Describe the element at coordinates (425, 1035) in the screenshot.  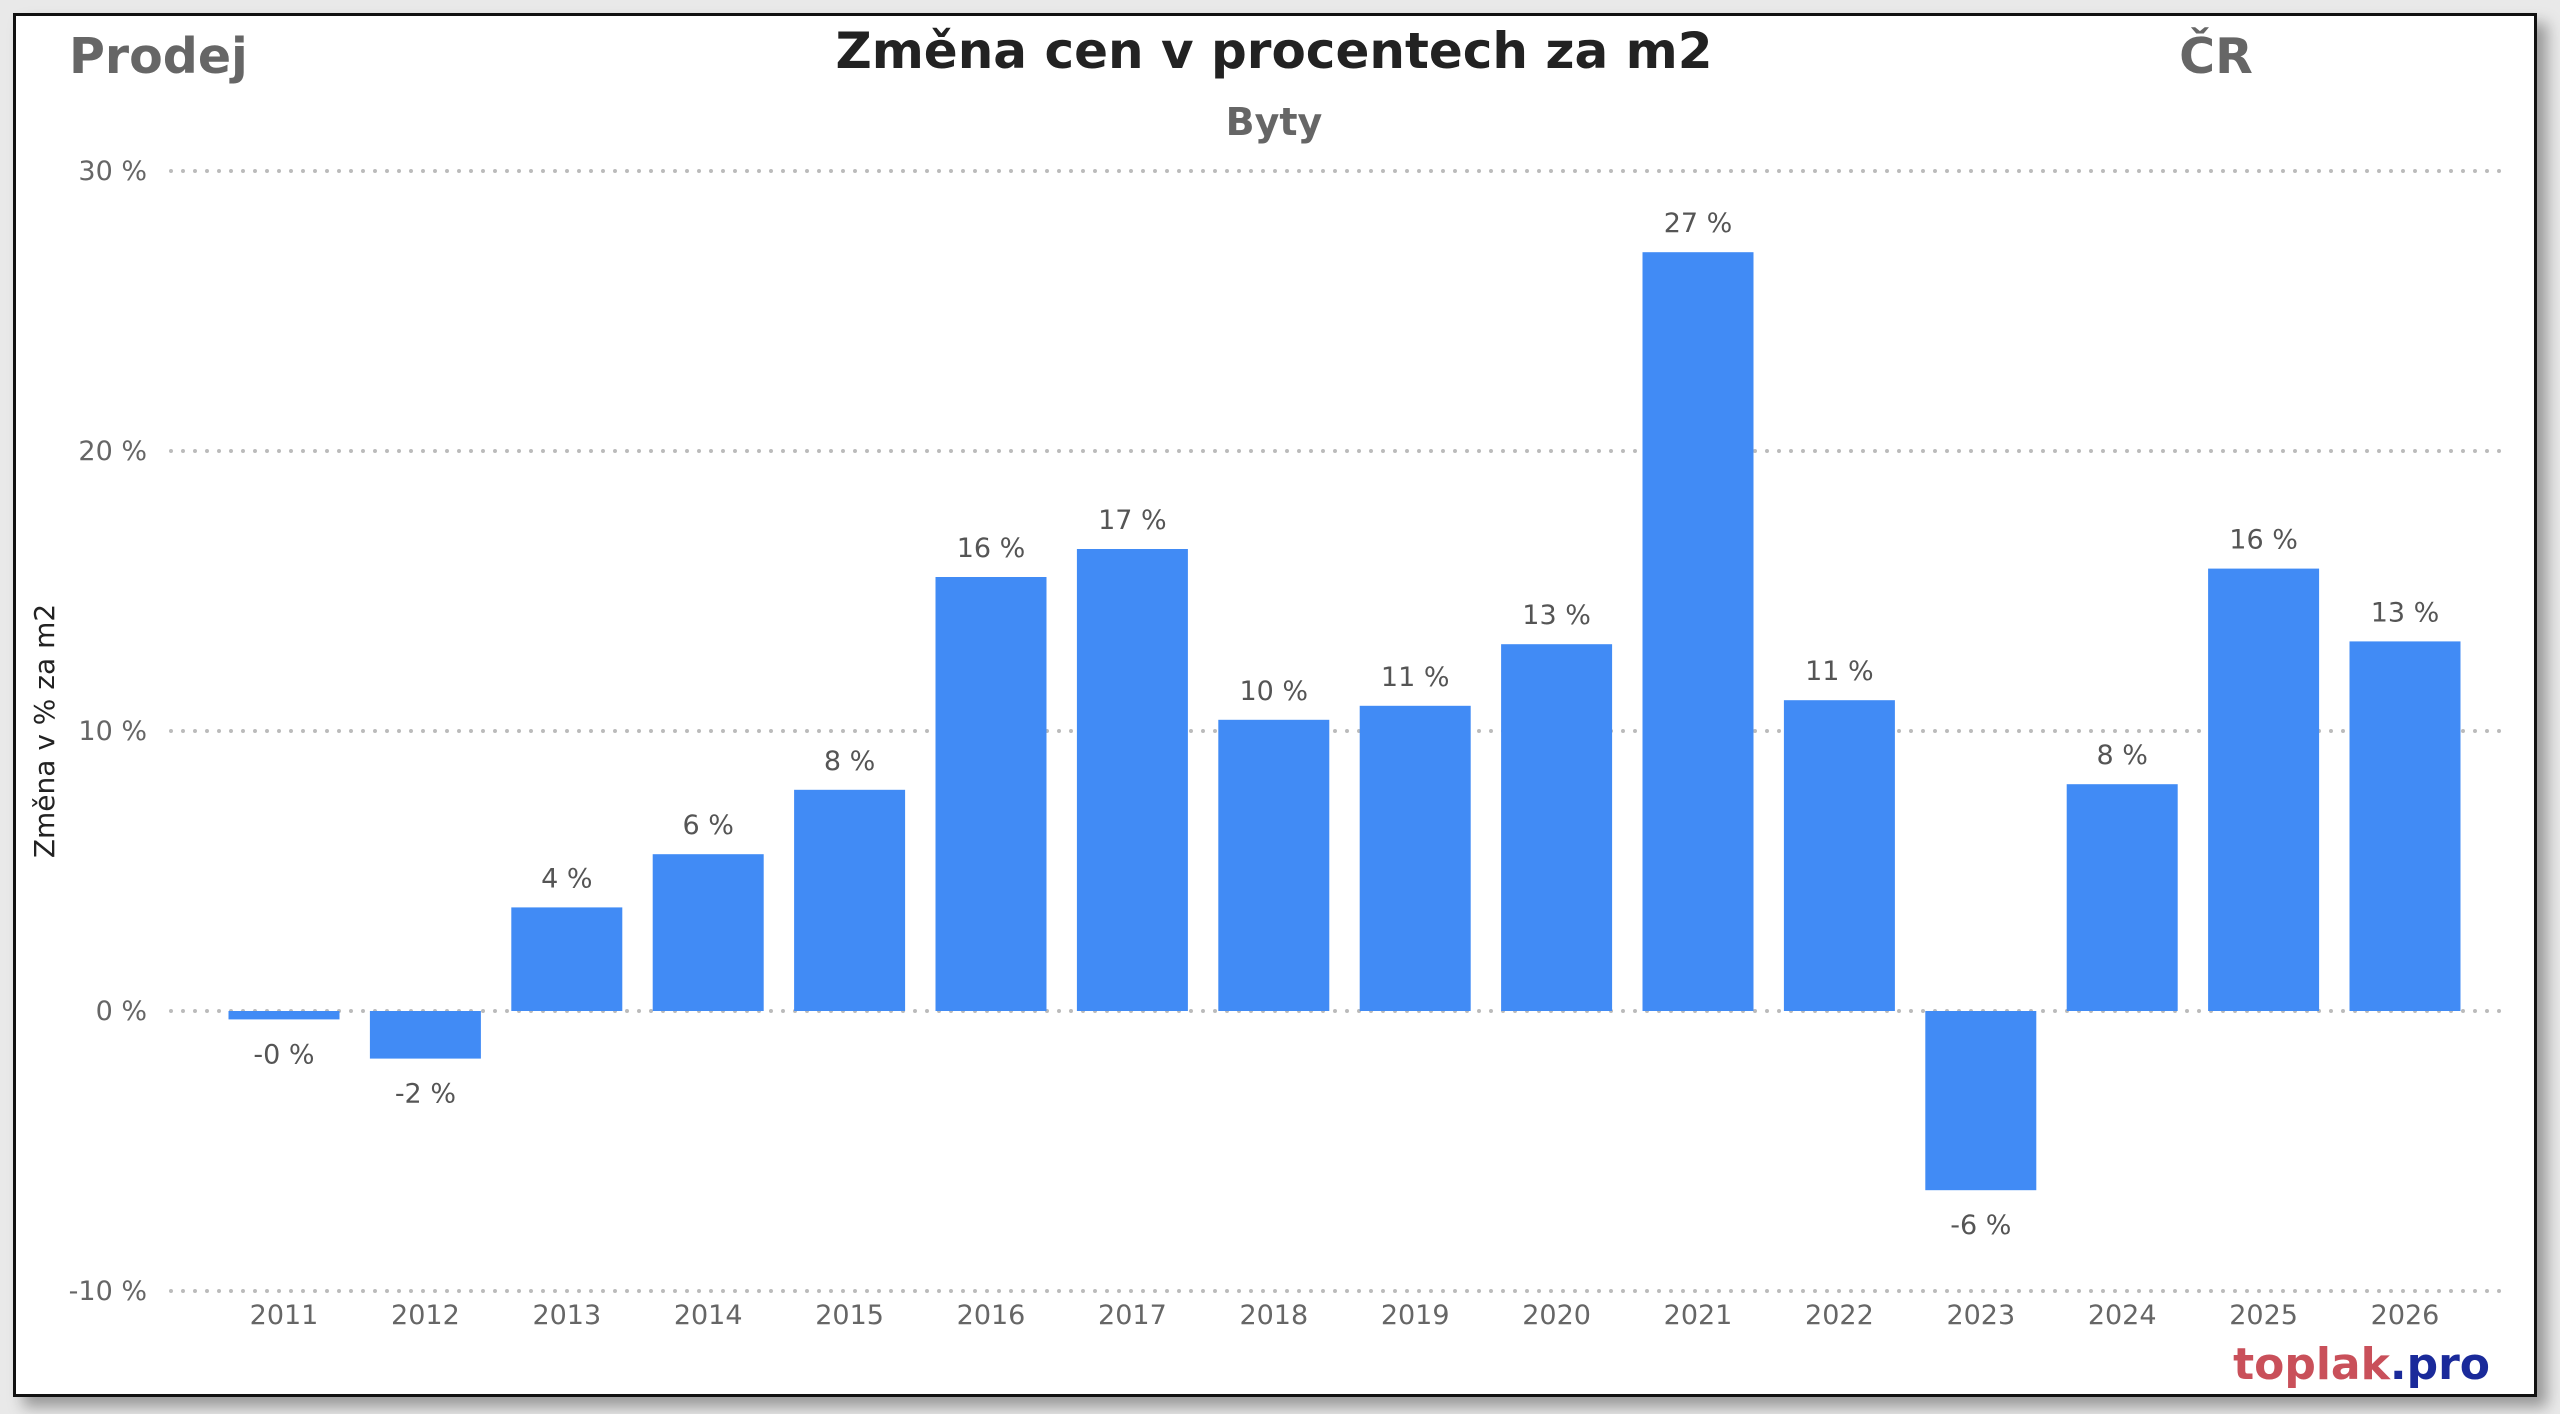
I see `bar-2012` at that location.